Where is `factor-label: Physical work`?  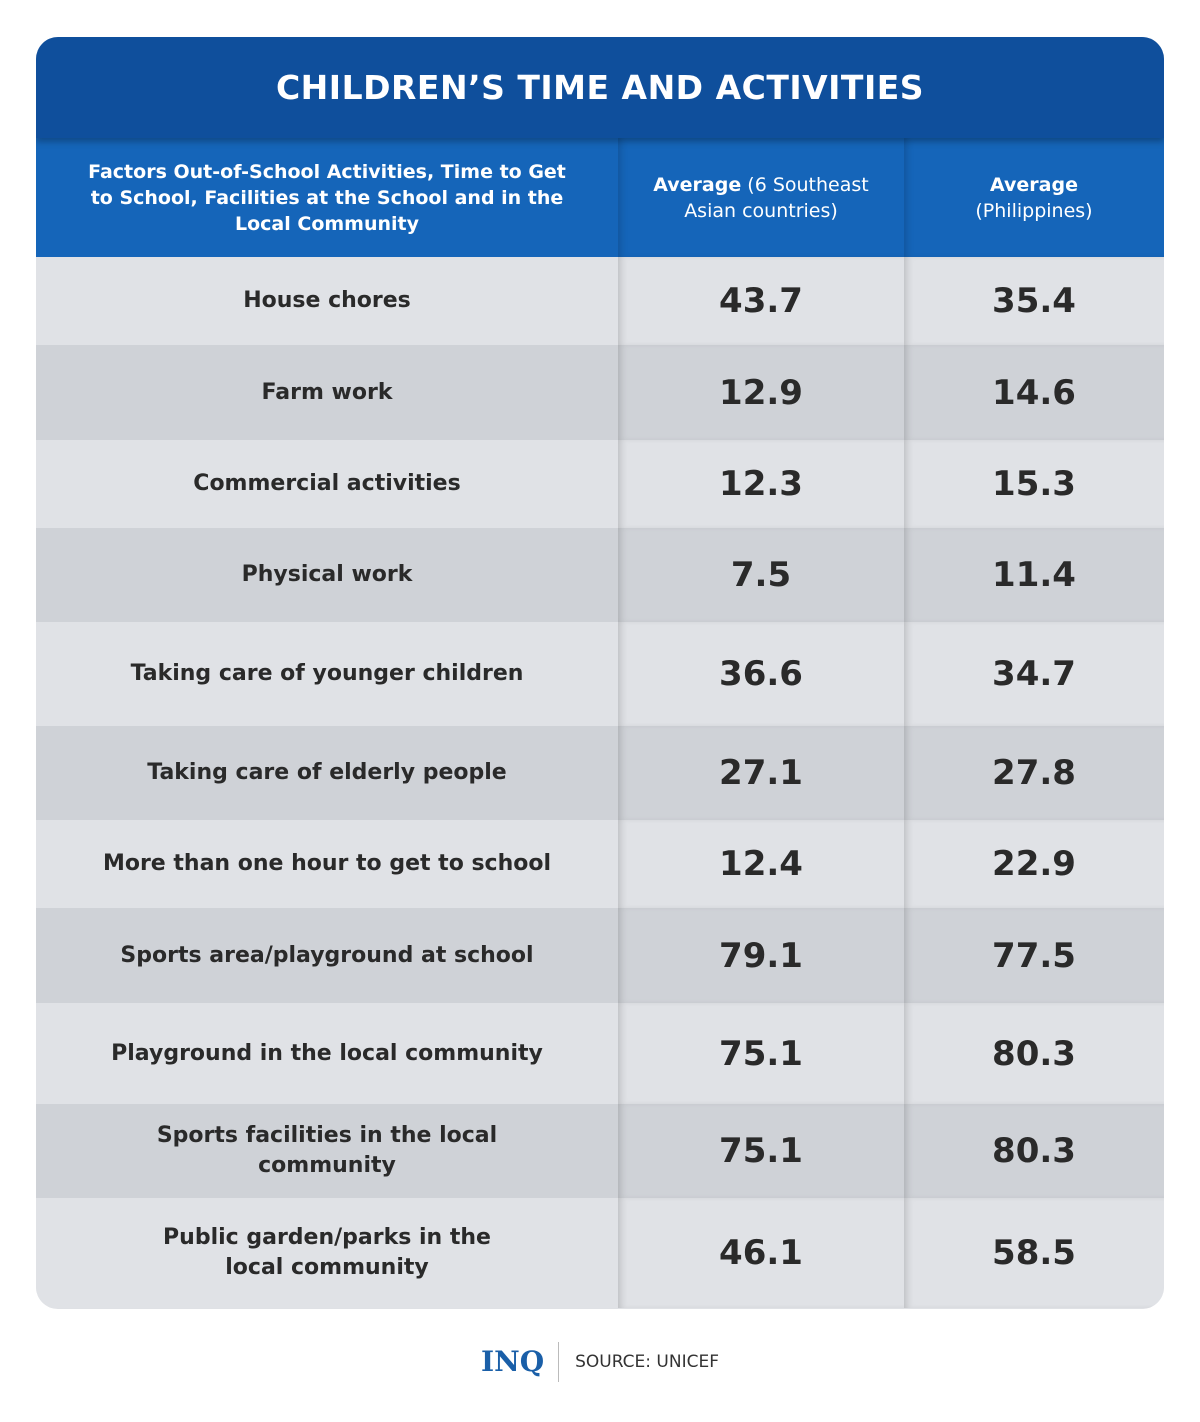
factor-label: Physical work is located at coordinates (327, 574).